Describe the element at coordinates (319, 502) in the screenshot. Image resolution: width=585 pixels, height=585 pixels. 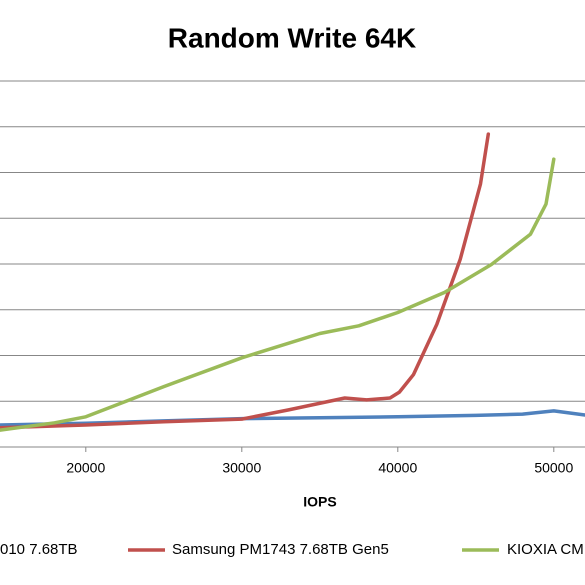
I see `x-axis-title: IOPS` at that location.